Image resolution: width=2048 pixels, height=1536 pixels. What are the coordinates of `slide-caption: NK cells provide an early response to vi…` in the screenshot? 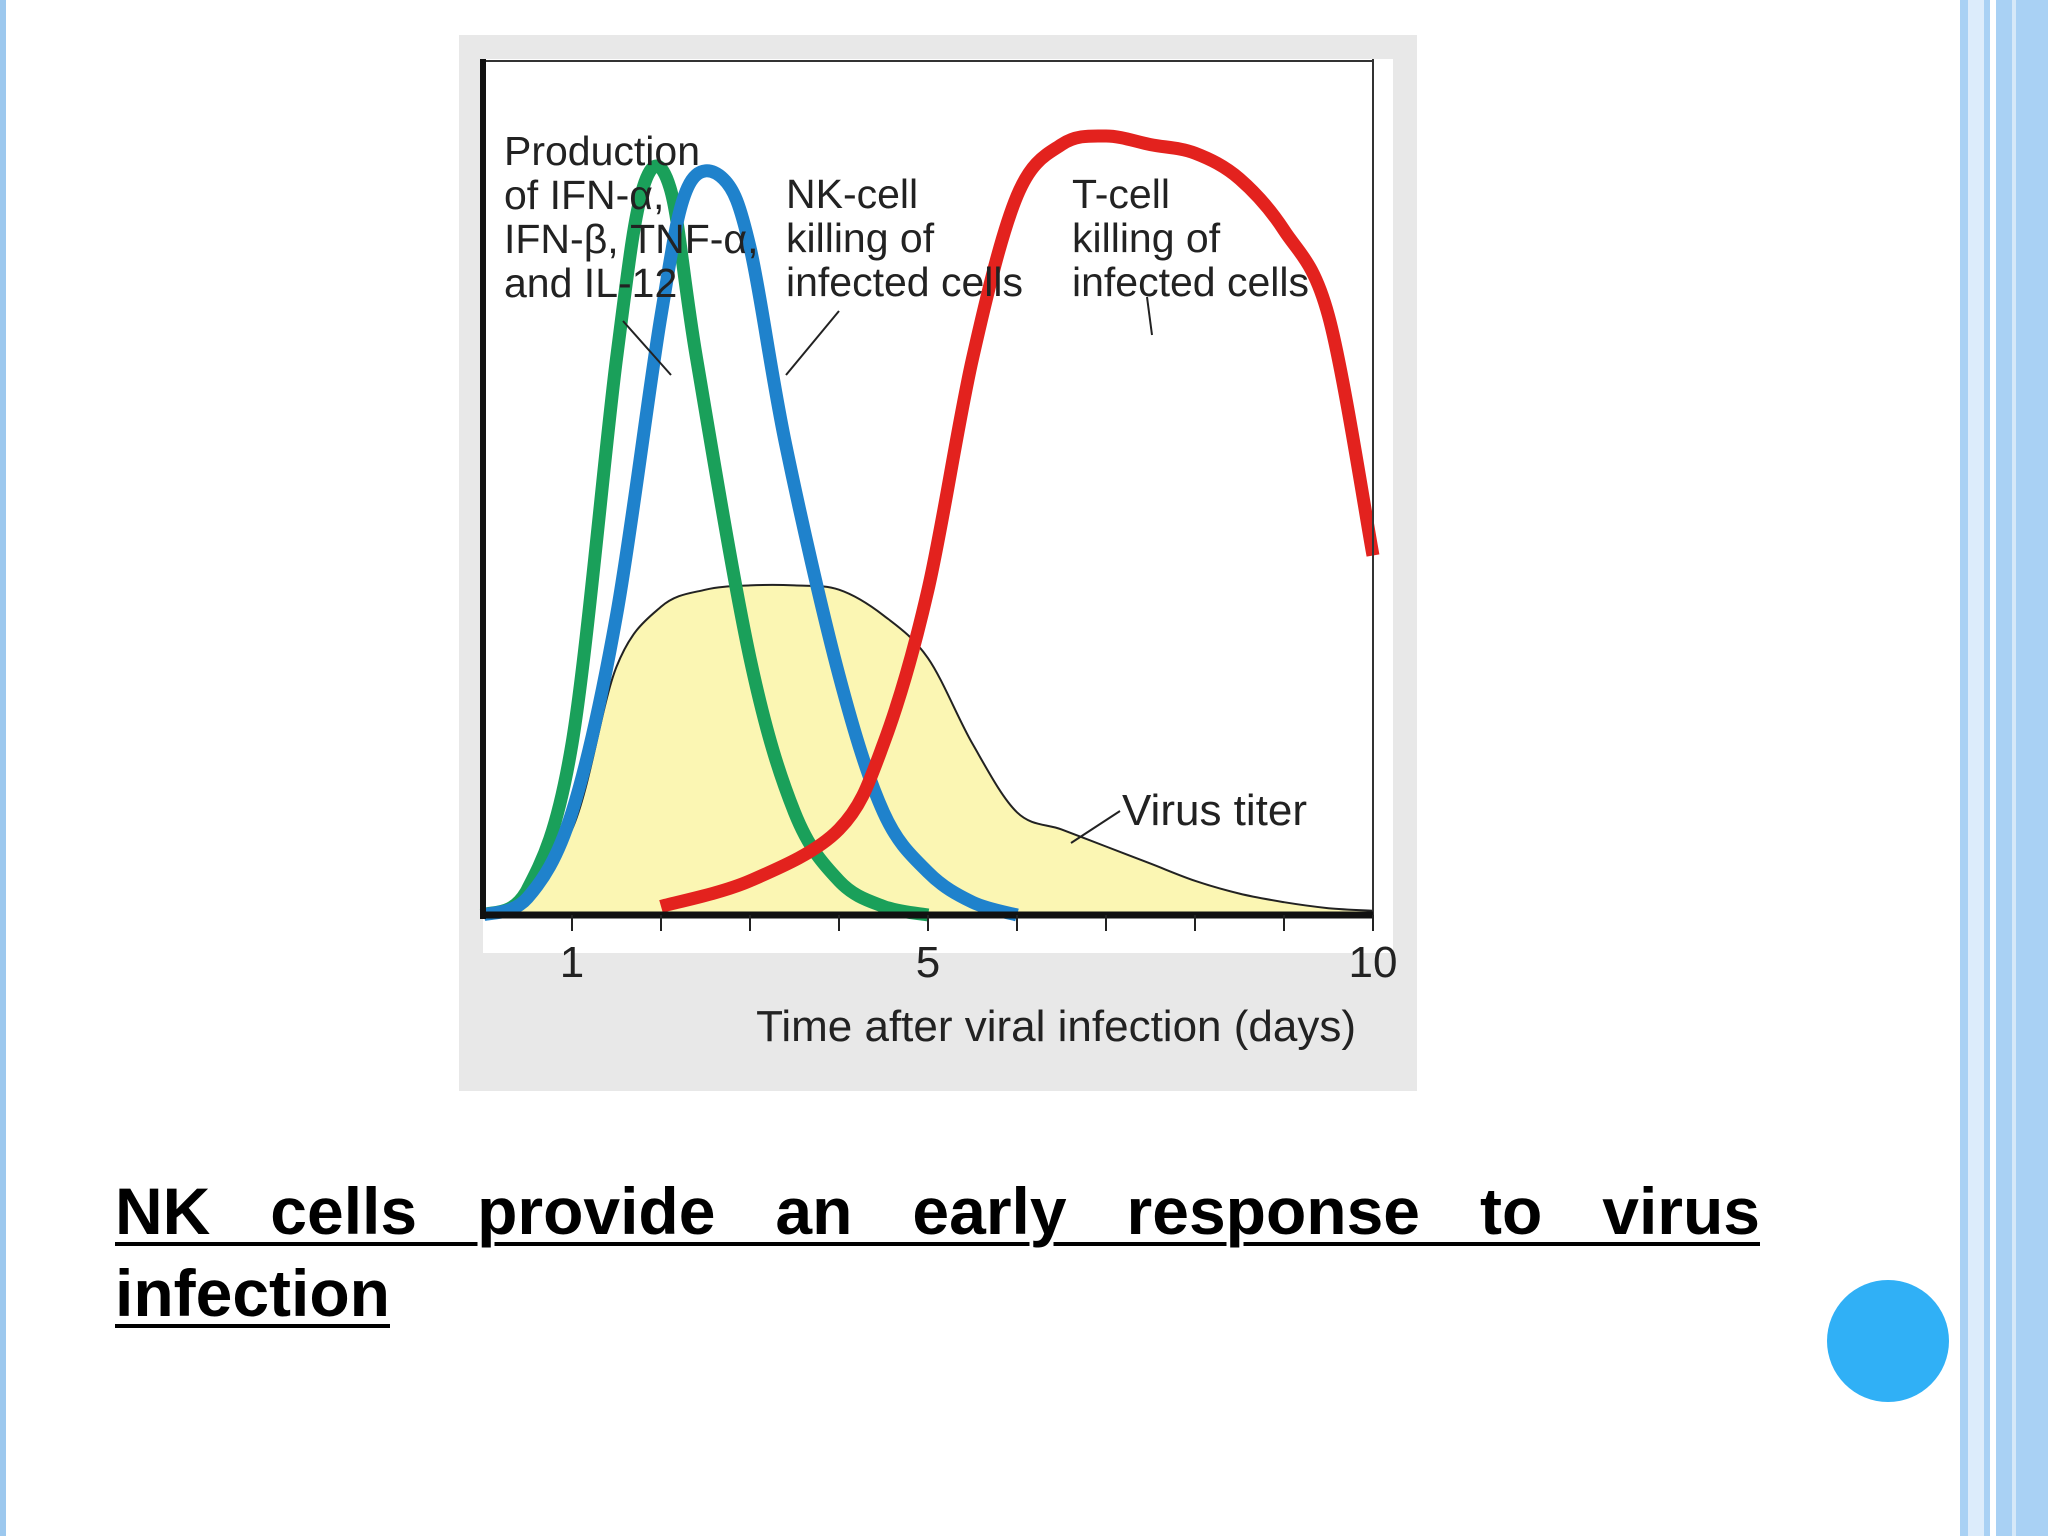 It's located at (937, 1252).